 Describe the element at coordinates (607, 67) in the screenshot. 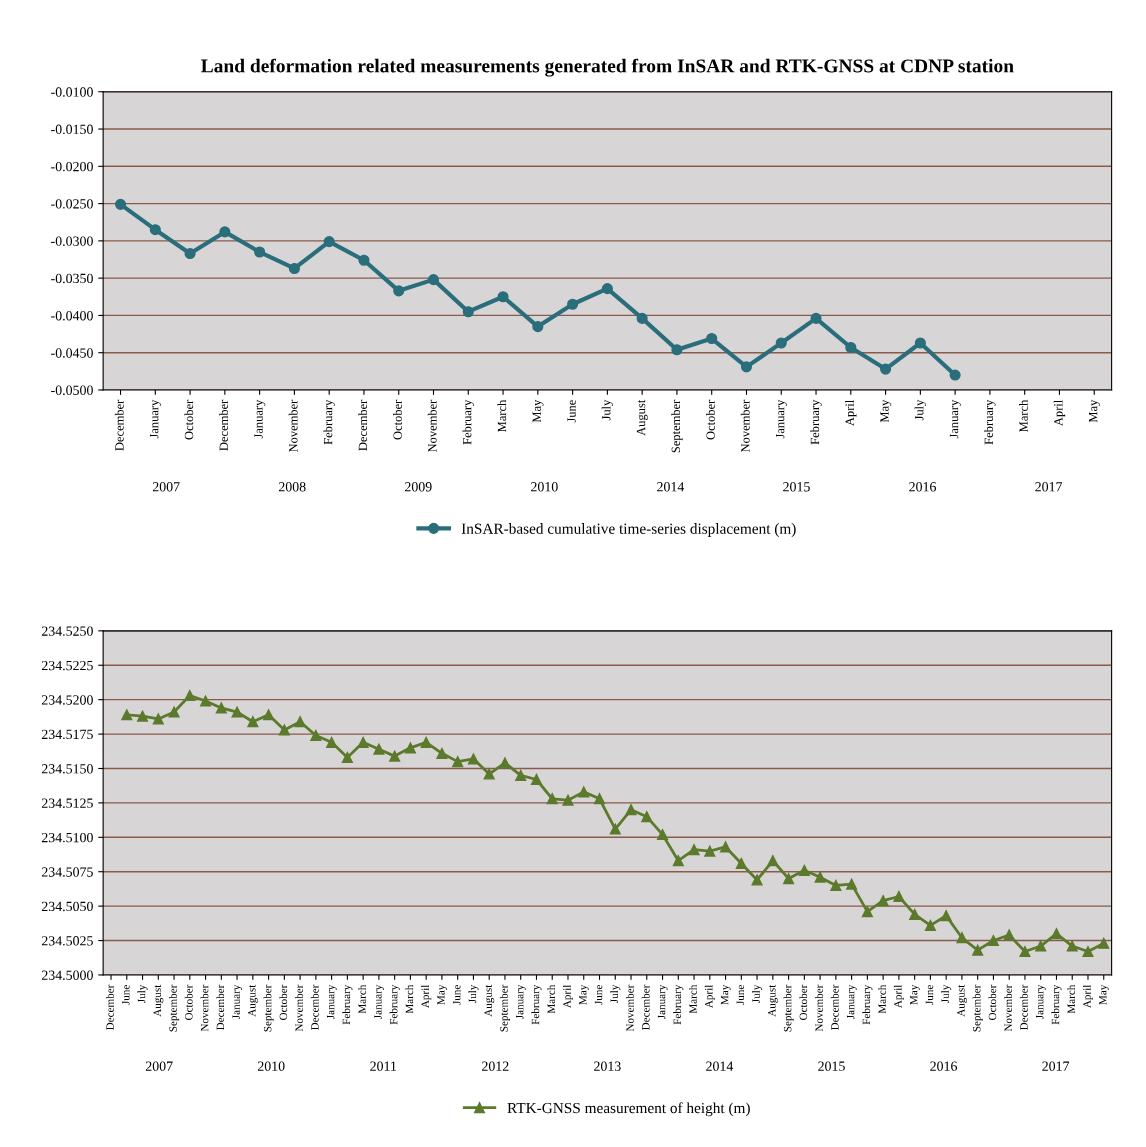

I see `chart-title: Land deformation related measurements generated from InSAR and RTK-GNSS at CDNP station` at that location.